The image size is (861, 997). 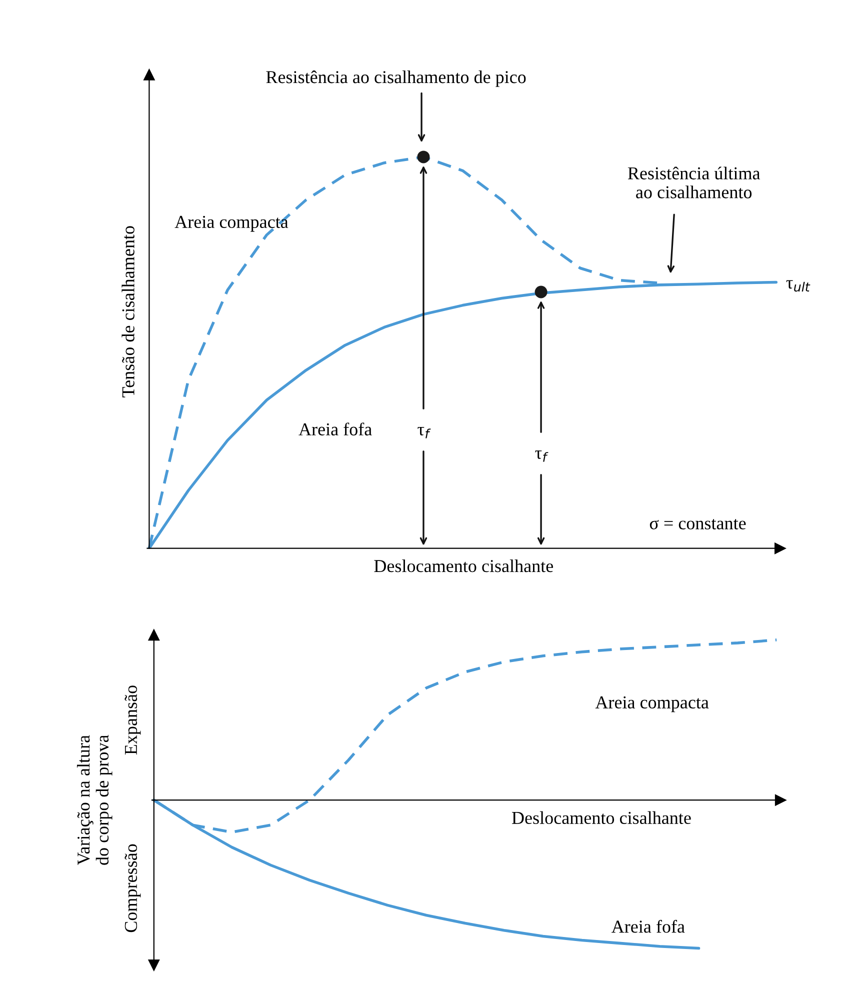 I want to click on text: Compressão, so click(x=132, y=888).